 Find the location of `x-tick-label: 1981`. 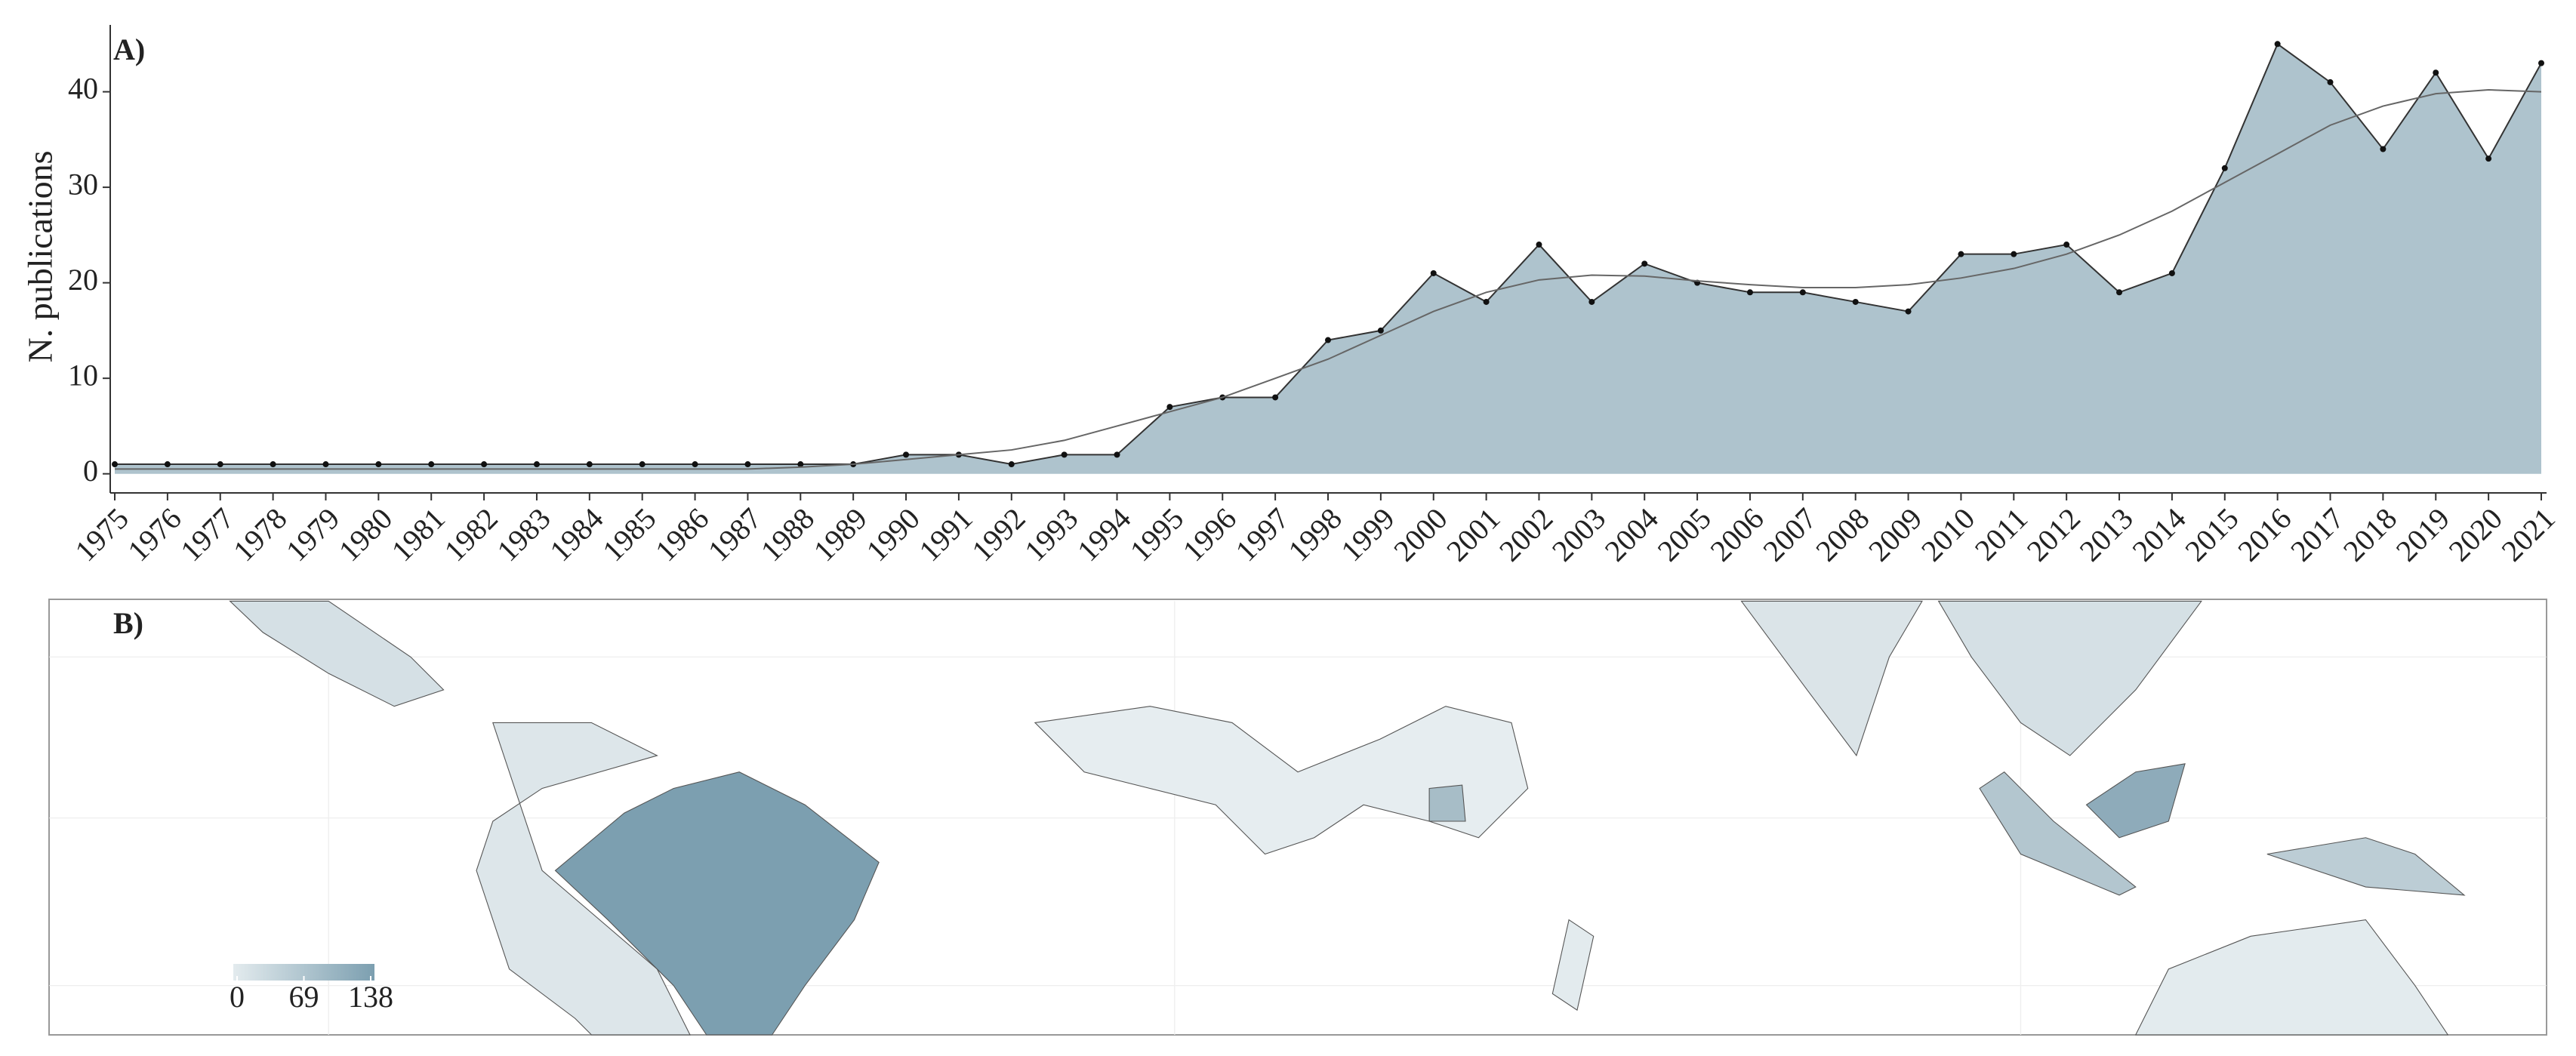

x-tick-label: 1981 is located at coordinates (418, 534).